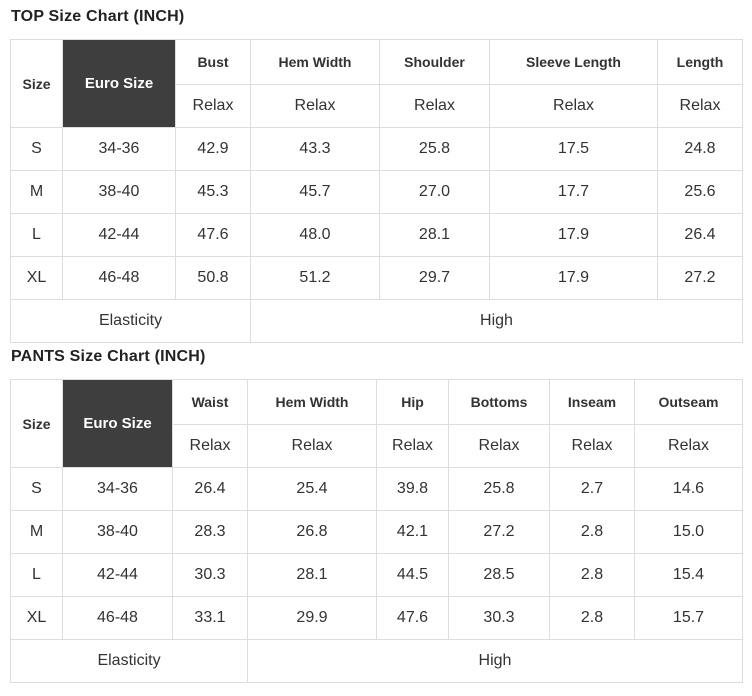 The image size is (752, 696). What do you see at coordinates (688, 489) in the screenshot?
I see `measurement-cell: 14.6` at bounding box center [688, 489].